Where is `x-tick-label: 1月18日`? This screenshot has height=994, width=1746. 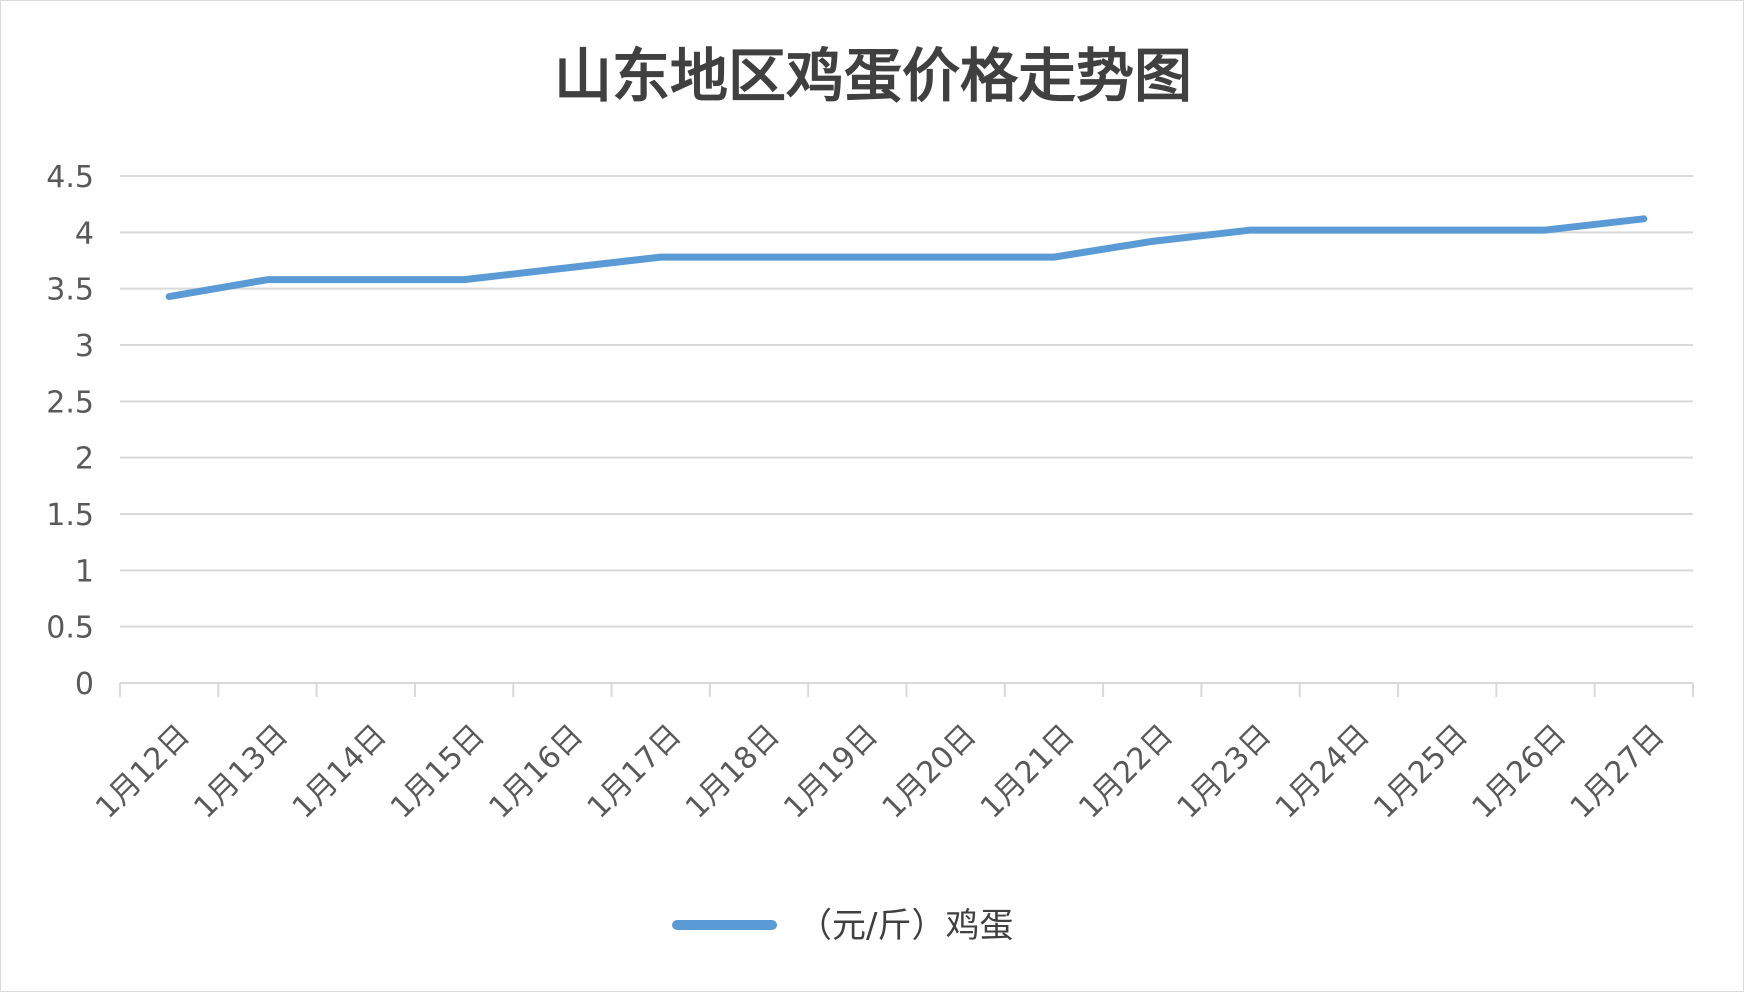
x-tick-label: 1月18日 is located at coordinates (733, 772).